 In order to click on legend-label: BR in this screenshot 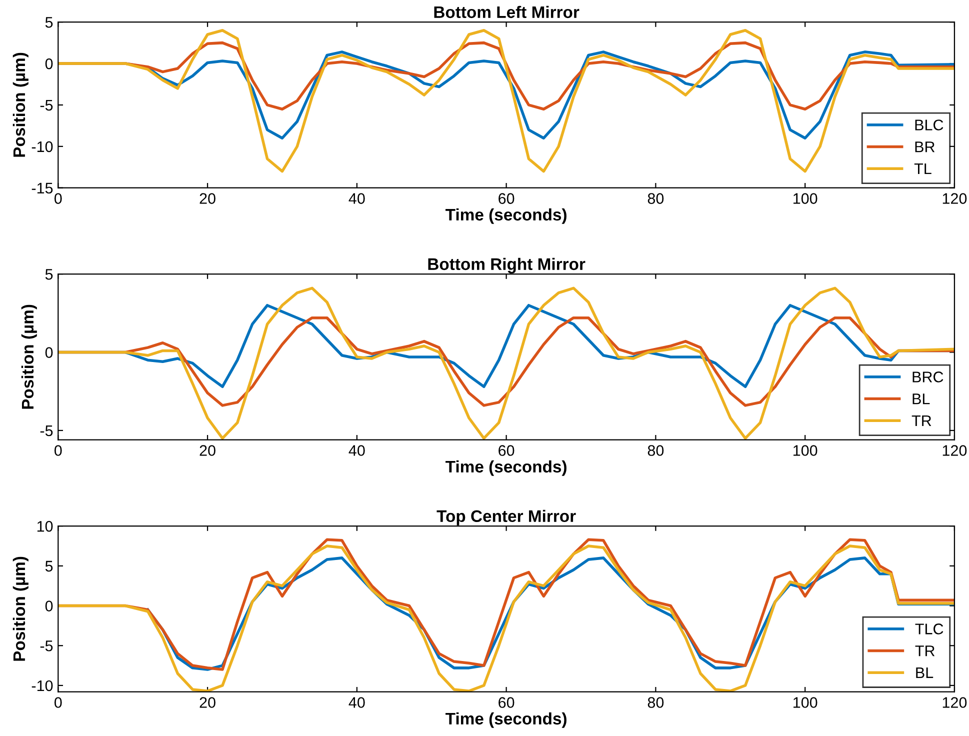, I will do `click(925, 147)`.